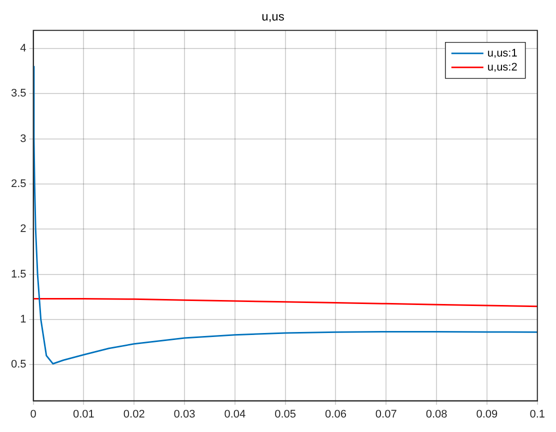  I want to click on x-tick-label: 0.04, so click(235, 414).